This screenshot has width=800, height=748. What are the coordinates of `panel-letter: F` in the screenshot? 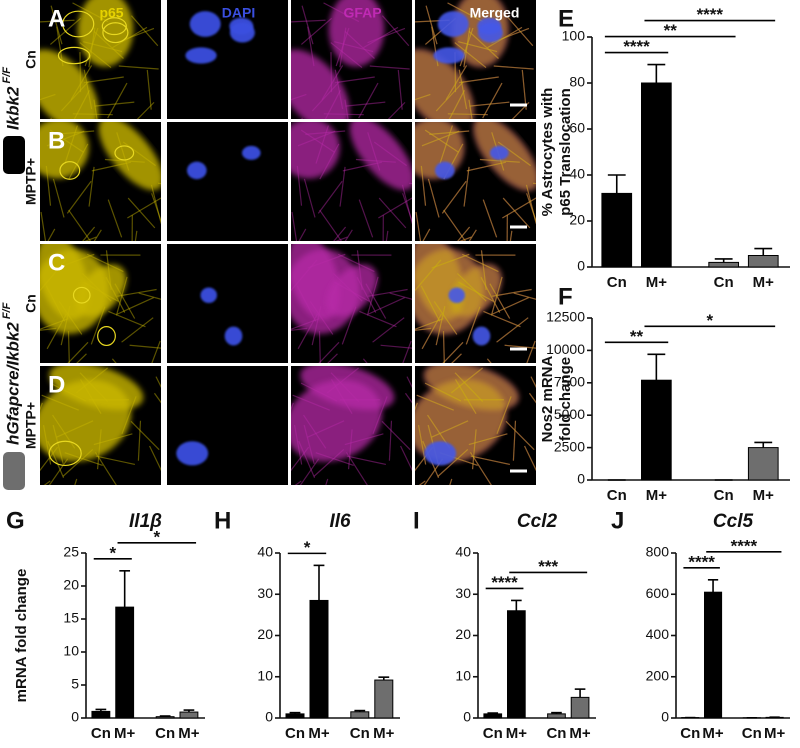 It's located at (565, 296).